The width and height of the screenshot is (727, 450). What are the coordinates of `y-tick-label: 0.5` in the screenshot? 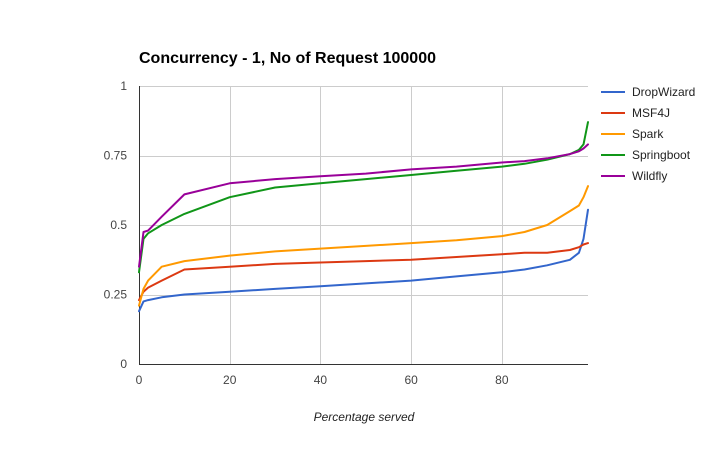 It's located at (118, 225).